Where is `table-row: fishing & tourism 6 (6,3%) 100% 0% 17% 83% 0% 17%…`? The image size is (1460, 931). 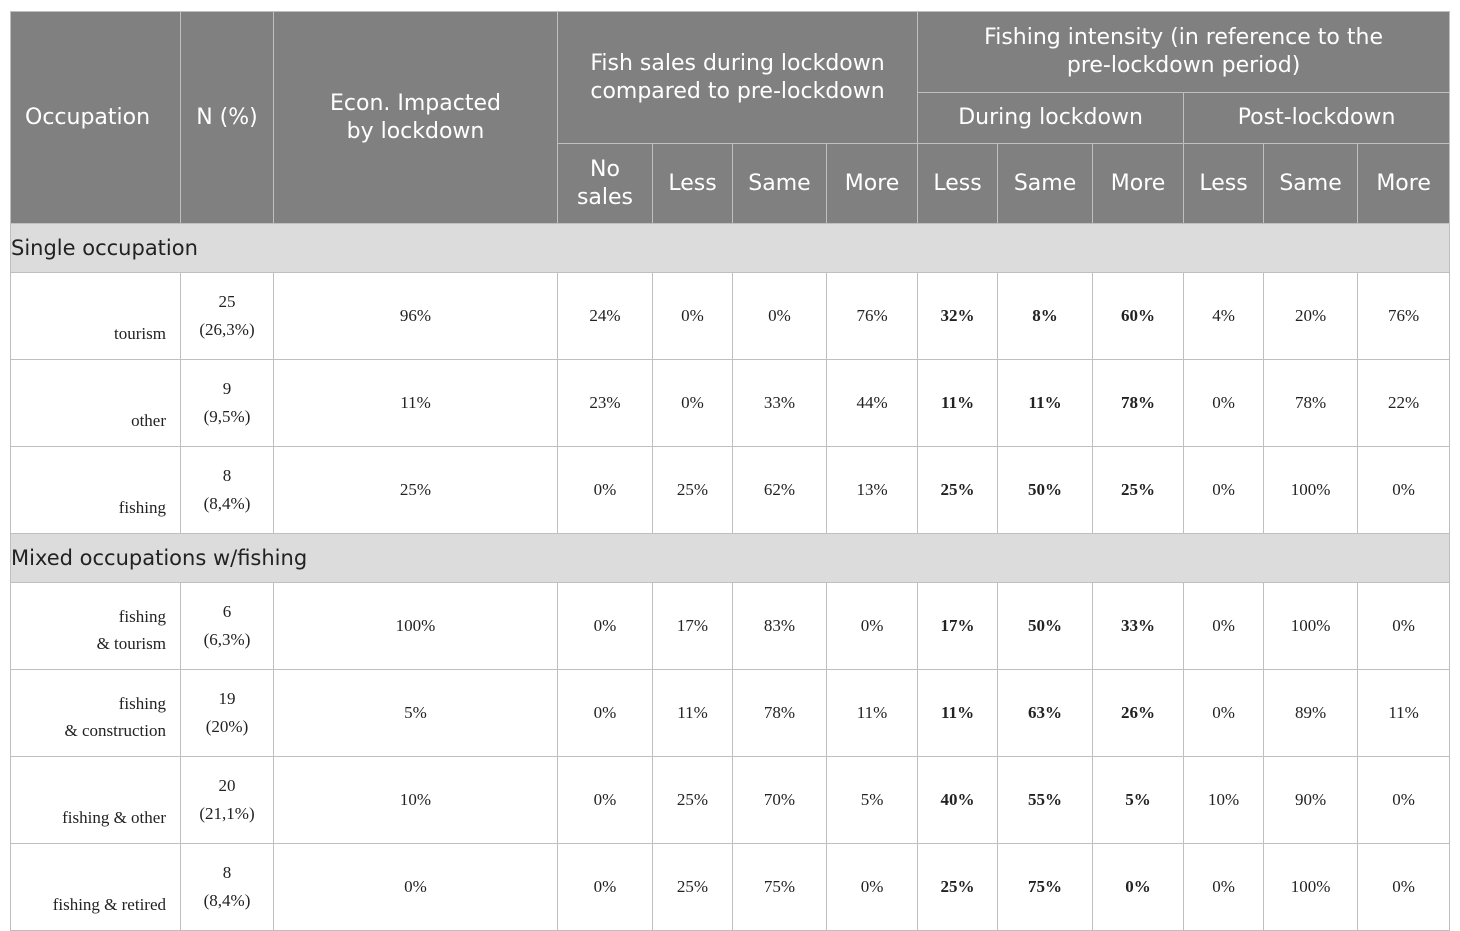 table-row: fishing & tourism 6 (6,3%) 100% 0% 17% 83% 0% 17%… is located at coordinates (730, 626).